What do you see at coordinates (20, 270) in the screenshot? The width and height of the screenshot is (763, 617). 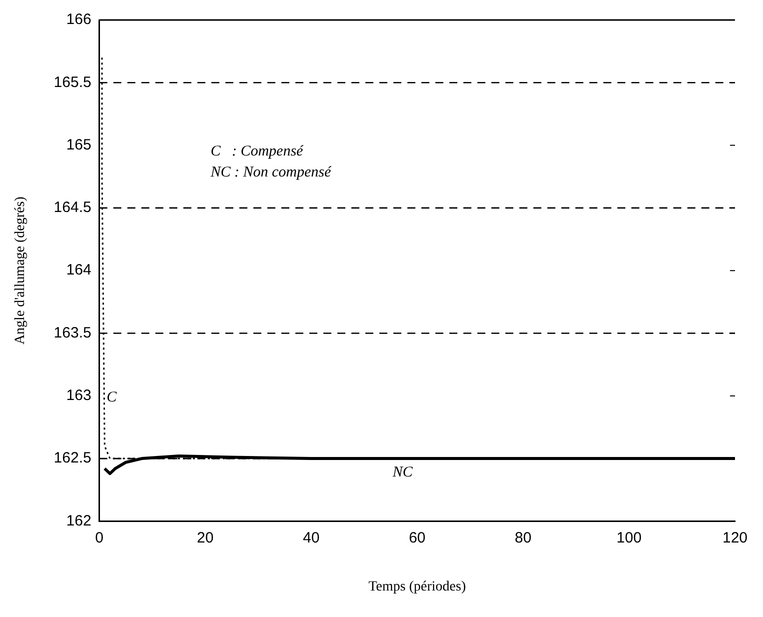 I see `y-axis-title: Angle d'allumage (degrés)` at bounding box center [20, 270].